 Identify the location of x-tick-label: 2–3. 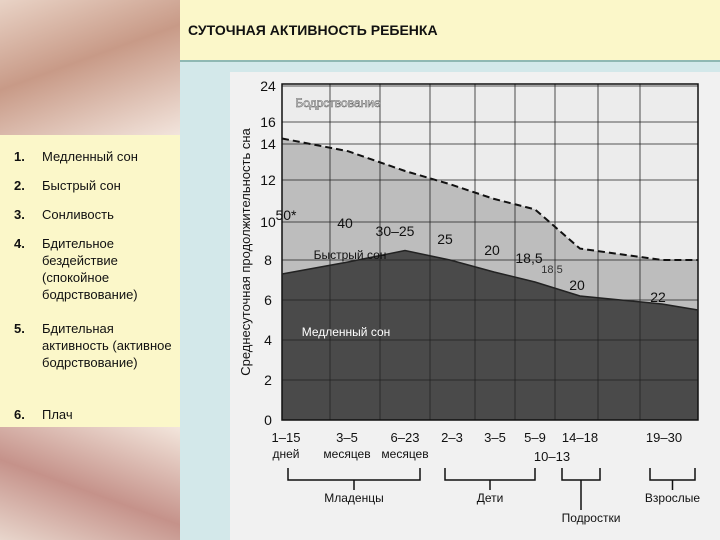
(452, 437).